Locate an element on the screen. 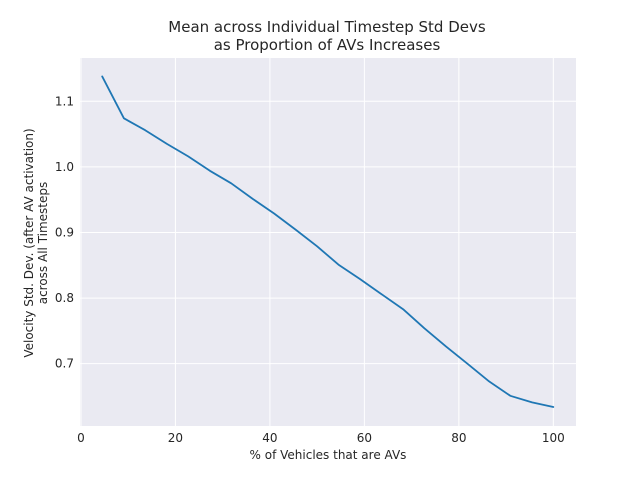 The image size is (640, 480). x-tick-label: 20 is located at coordinates (175, 438).